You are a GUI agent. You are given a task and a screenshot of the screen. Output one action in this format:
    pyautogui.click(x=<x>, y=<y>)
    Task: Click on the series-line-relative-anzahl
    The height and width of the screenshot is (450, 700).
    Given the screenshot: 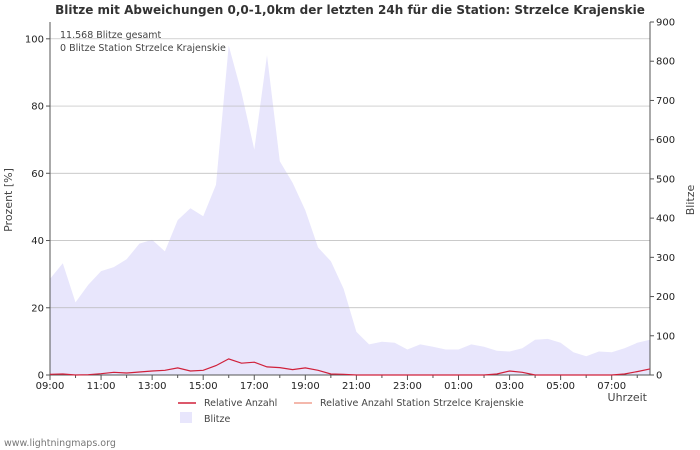 What is the action you would take?
    pyautogui.click(x=350, y=367)
    